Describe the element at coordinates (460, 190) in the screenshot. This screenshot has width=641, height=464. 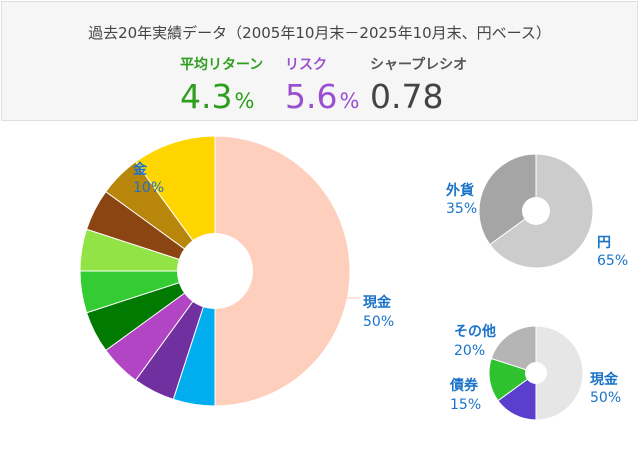
I see `foreign-currency-label: 外貨` at that location.